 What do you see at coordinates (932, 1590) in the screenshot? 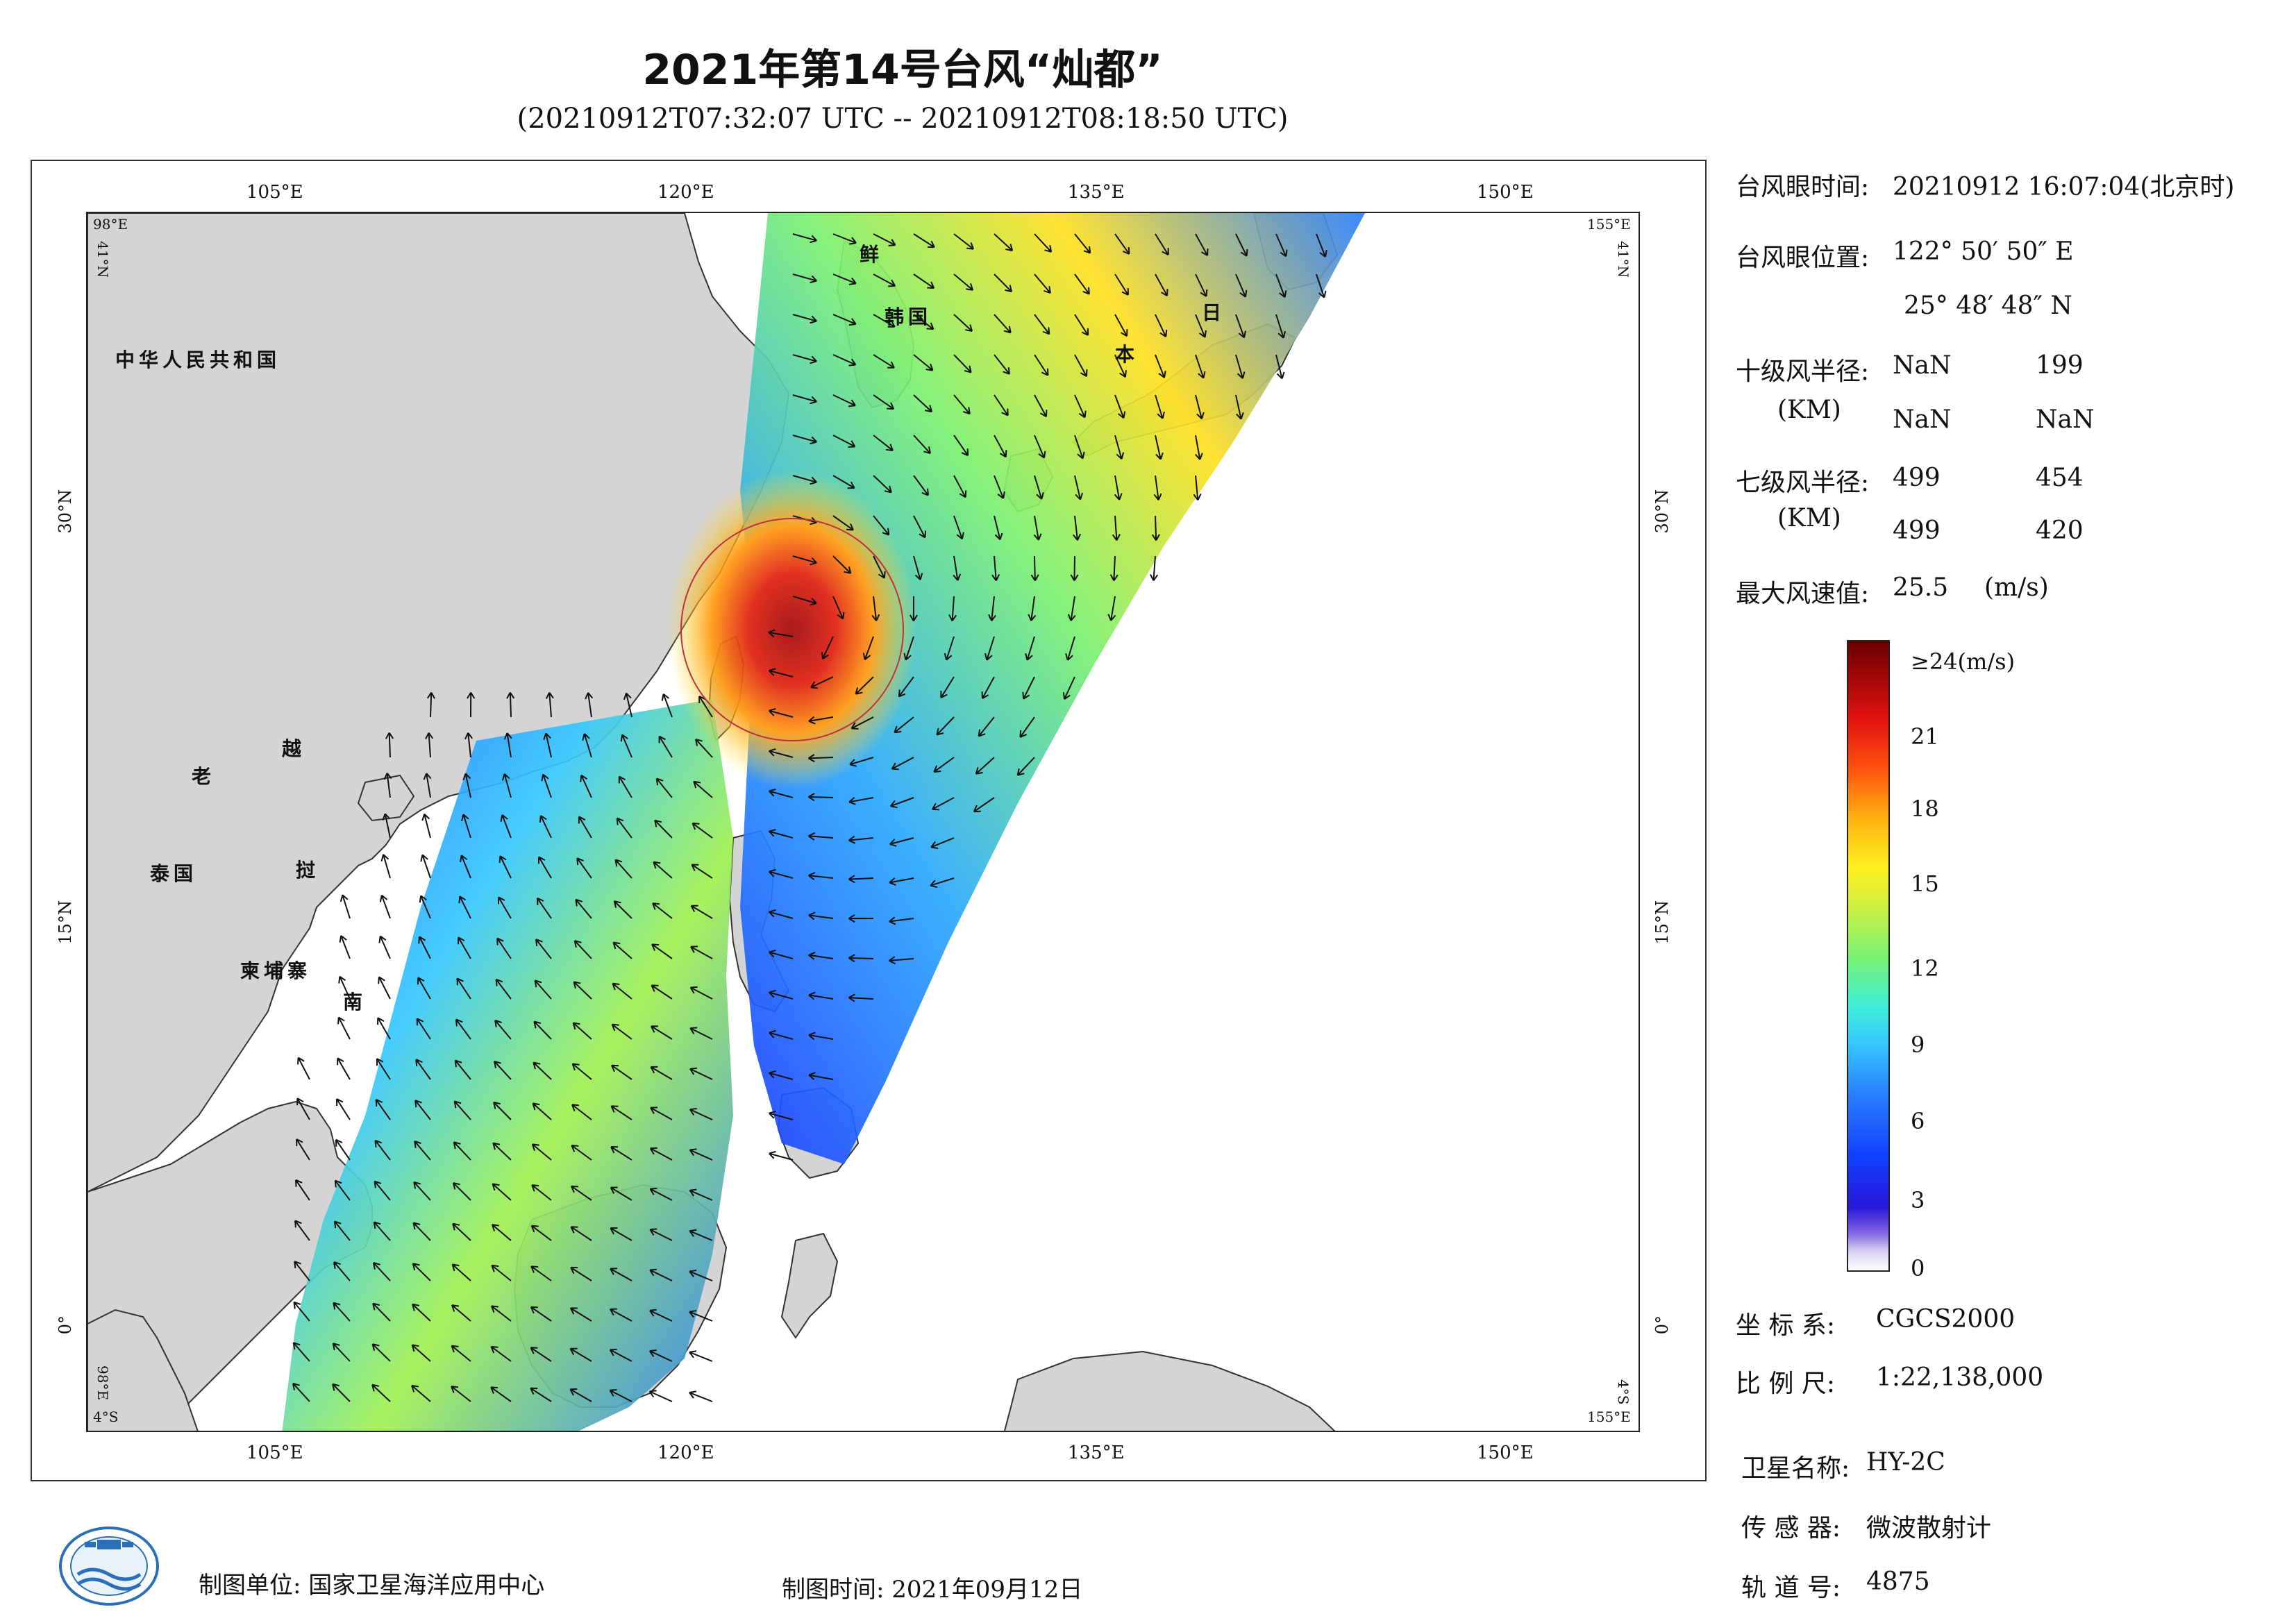
I see `footer-date: 制图时间: 2021年09月12日` at bounding box center [932, 1590].